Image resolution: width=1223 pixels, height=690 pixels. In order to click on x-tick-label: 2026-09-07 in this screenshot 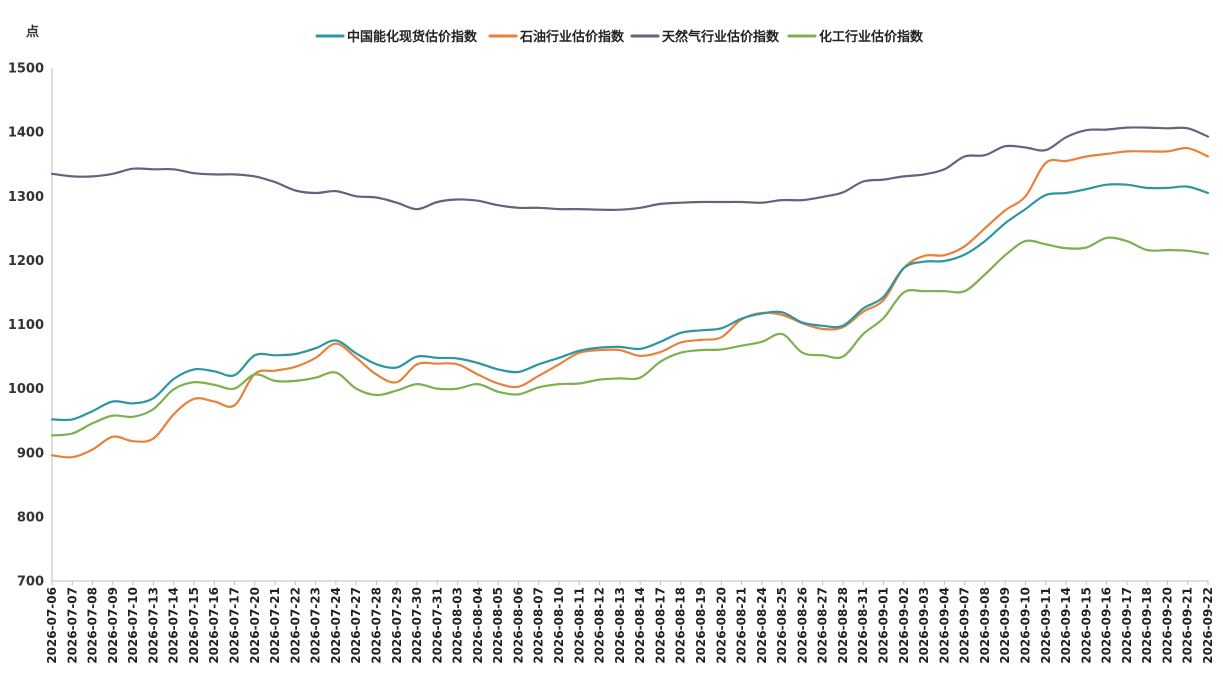, I will do `click(965, 625)`.